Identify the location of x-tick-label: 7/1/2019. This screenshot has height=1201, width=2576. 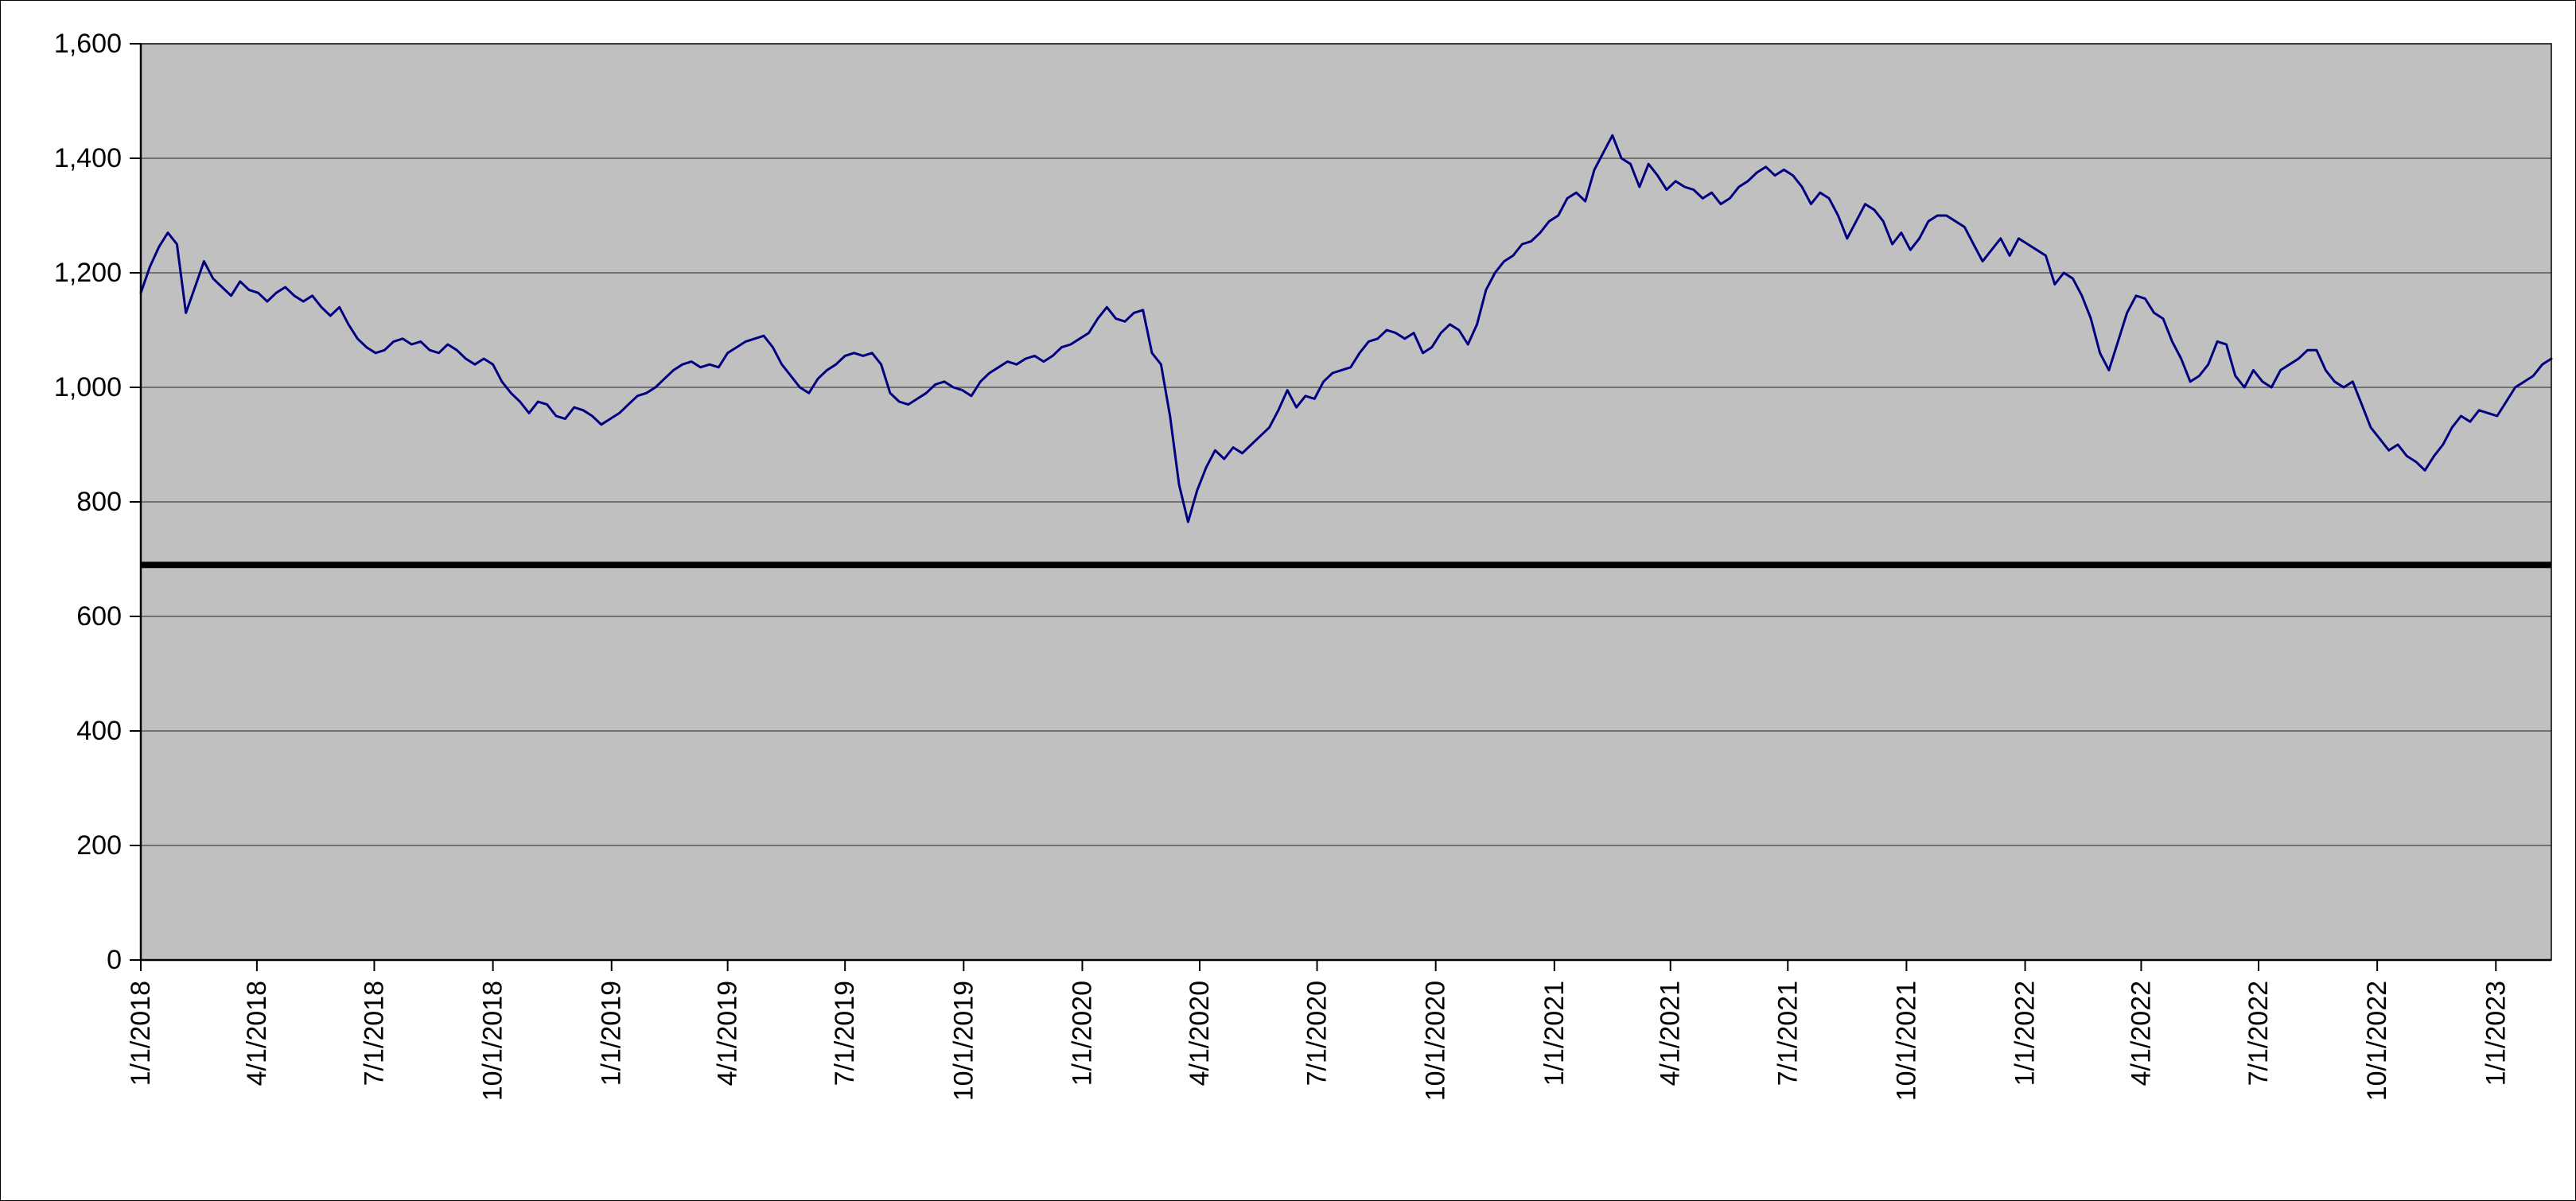
(845, 1033).